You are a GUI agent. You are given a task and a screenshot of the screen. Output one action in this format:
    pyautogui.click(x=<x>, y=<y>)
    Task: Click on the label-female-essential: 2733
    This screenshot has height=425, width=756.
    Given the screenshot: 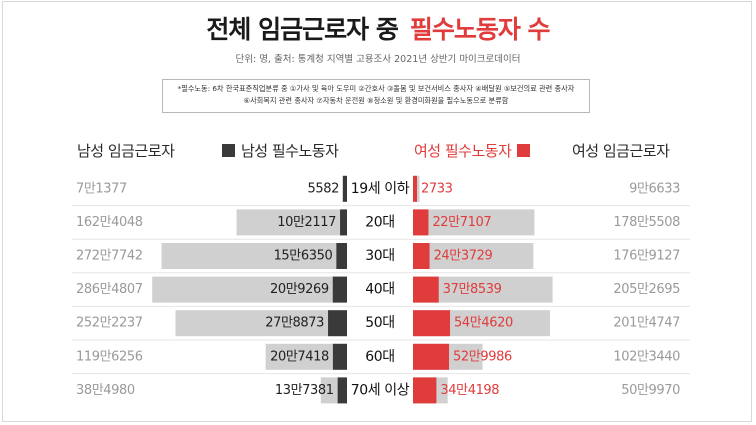 What is the action you would take?
    pyautogui.click(x=437, y=188)
    